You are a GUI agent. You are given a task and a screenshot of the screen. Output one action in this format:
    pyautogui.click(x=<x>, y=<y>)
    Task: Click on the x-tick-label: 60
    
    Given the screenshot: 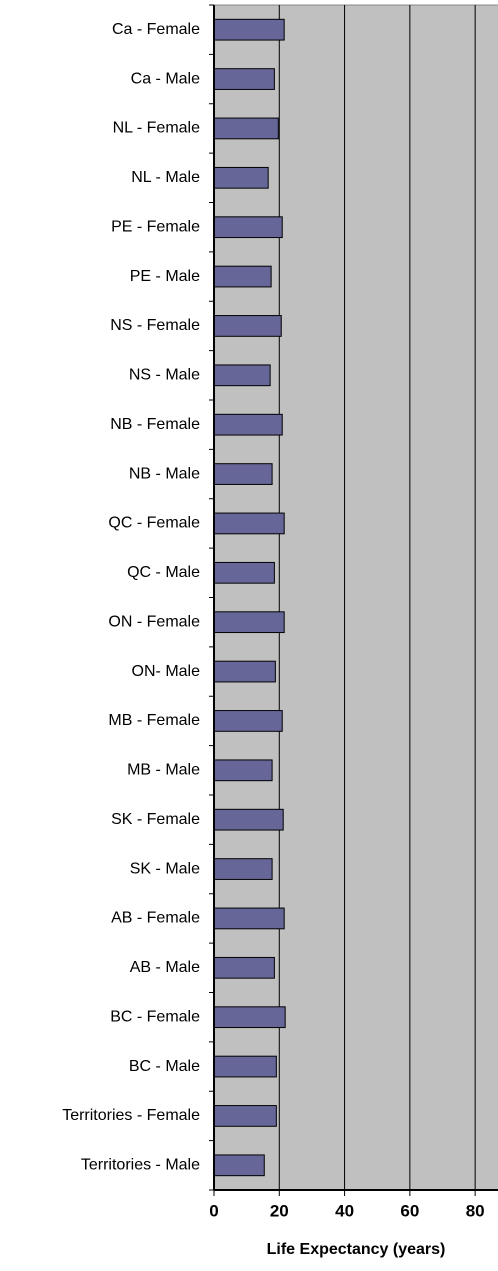 What is the action you would take?
    pyautogui.click(x=409, y=1210)
    